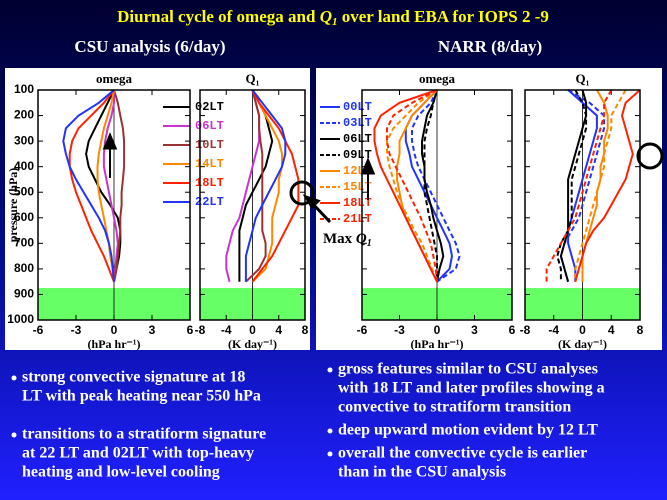 This screenshot has width=667, height=500. What do you see at coordinates (209, 145) in the screenshot?
I see `legend-label: 10LT` at bounding box center [209, 145].